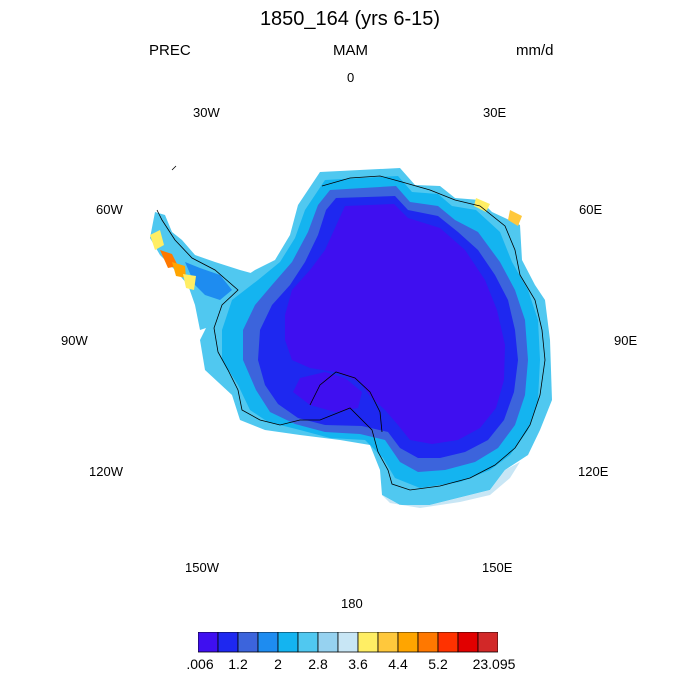  What do you see at coordinates (351, 77) in the screenshot?
I see `lon-label-0: 0` at bounding box center [351, 77].